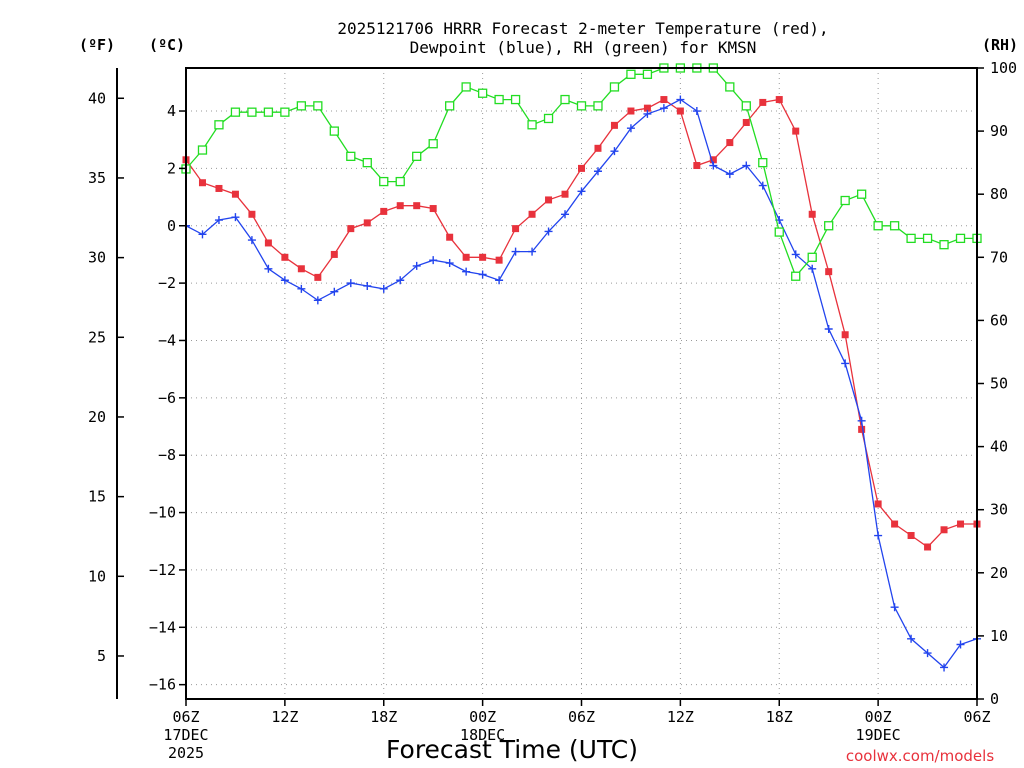  Describe the element at coordinates (162, 513) in the screenshot. I see `celsius-tick-label: −10` at that location.